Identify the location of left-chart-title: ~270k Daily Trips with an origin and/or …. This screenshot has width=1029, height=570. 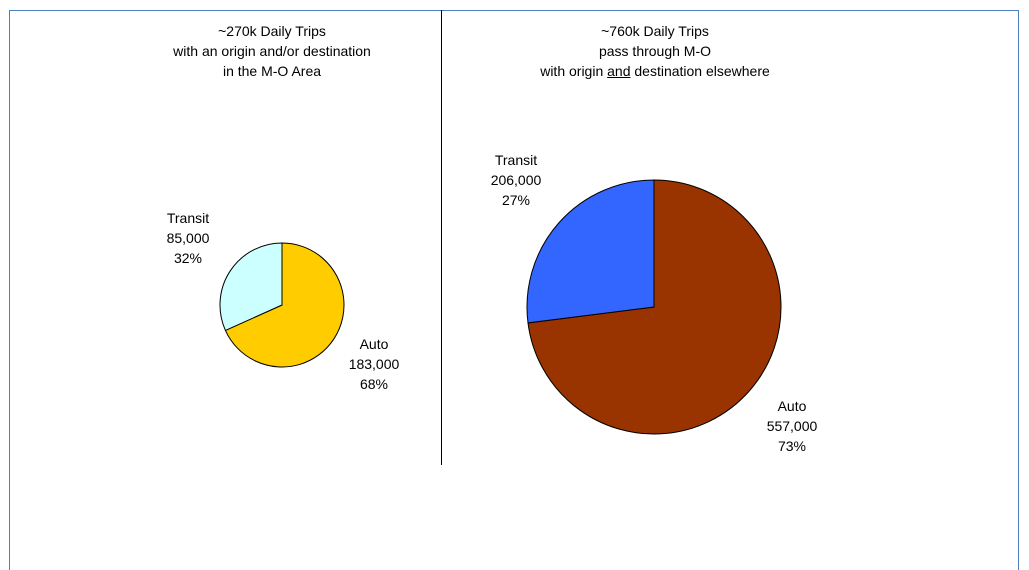
(272, 51).